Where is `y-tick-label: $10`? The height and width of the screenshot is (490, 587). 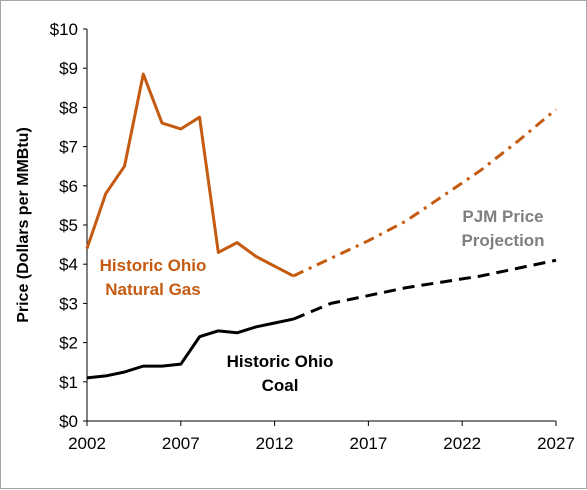 y-tick-label: $10 is located at coordinates (64, 29).